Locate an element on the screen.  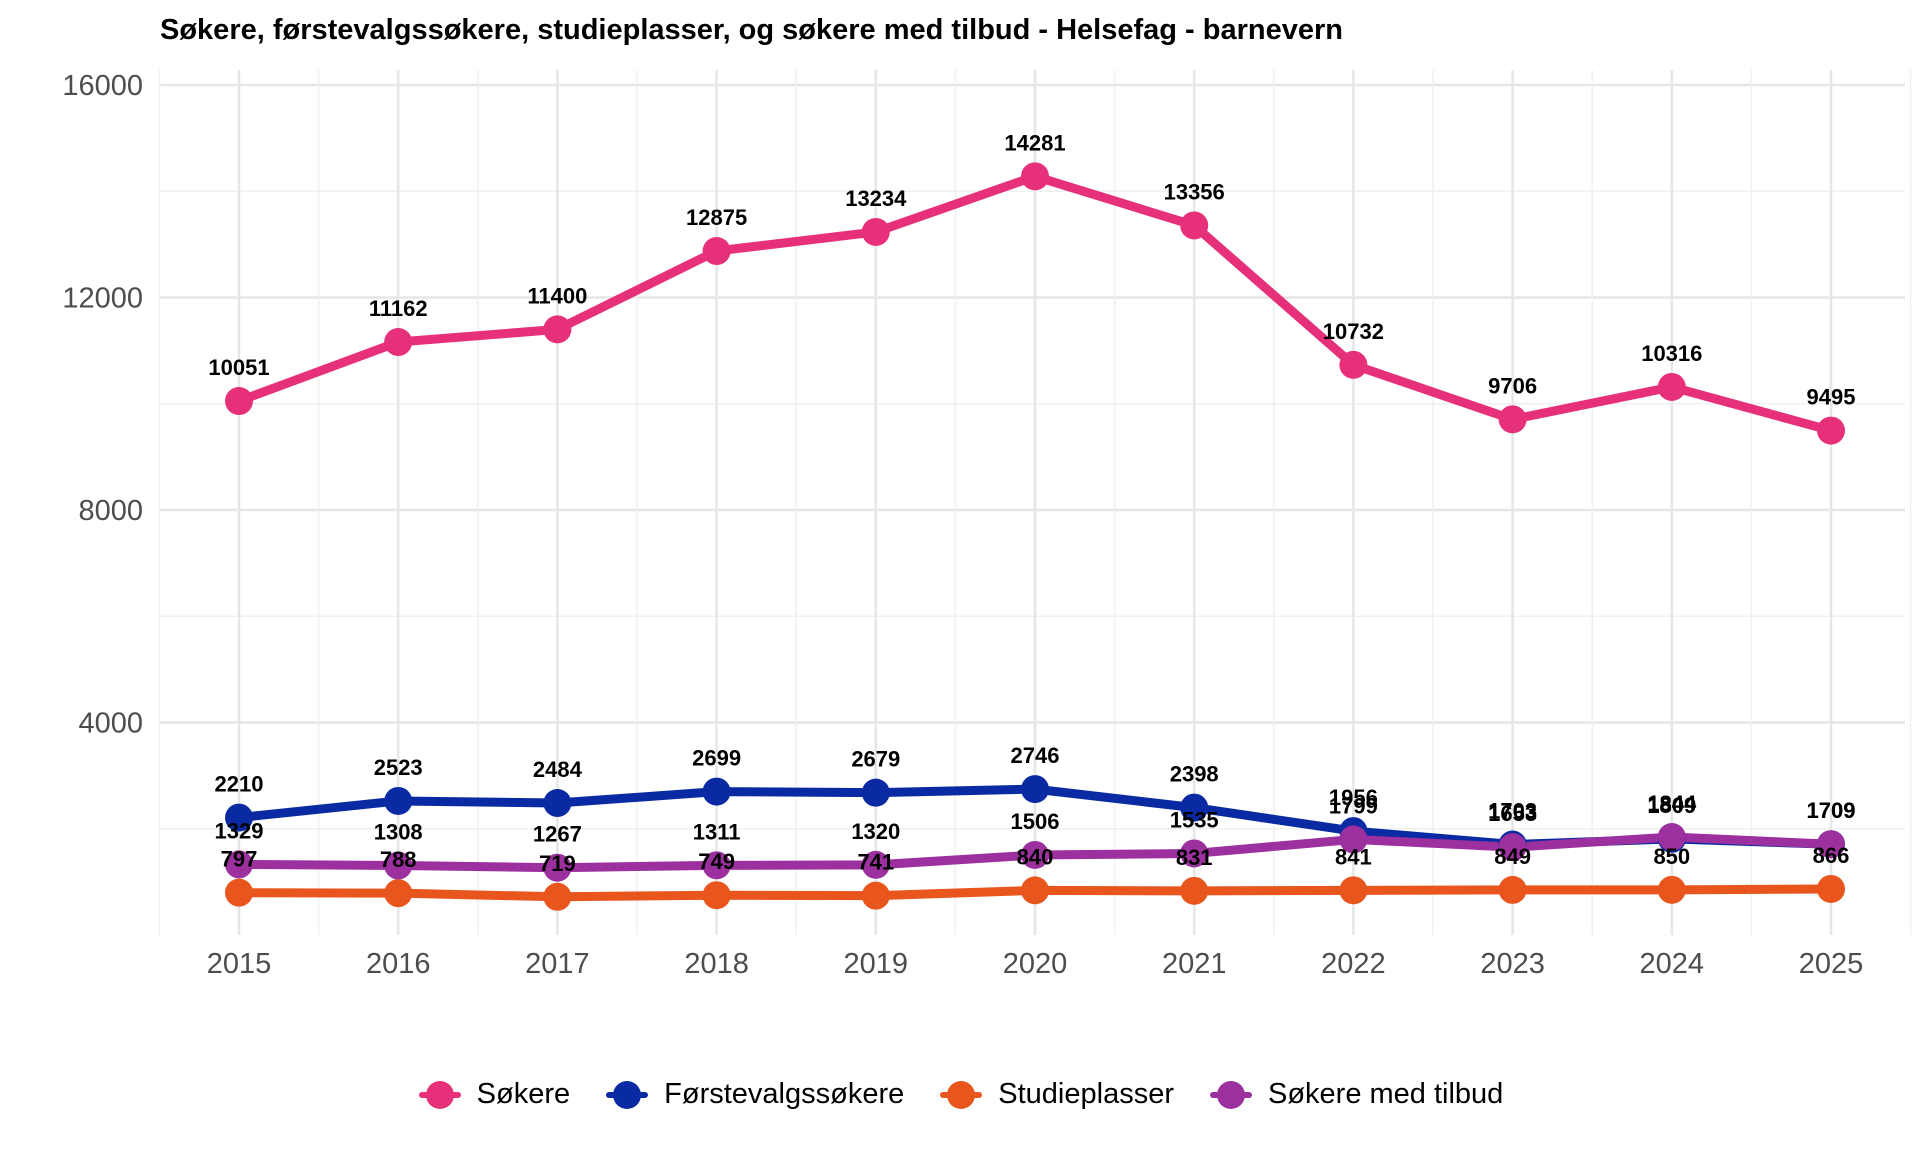
legend-item: Søkere med tilbud is located at coordinates (1355, 1094).